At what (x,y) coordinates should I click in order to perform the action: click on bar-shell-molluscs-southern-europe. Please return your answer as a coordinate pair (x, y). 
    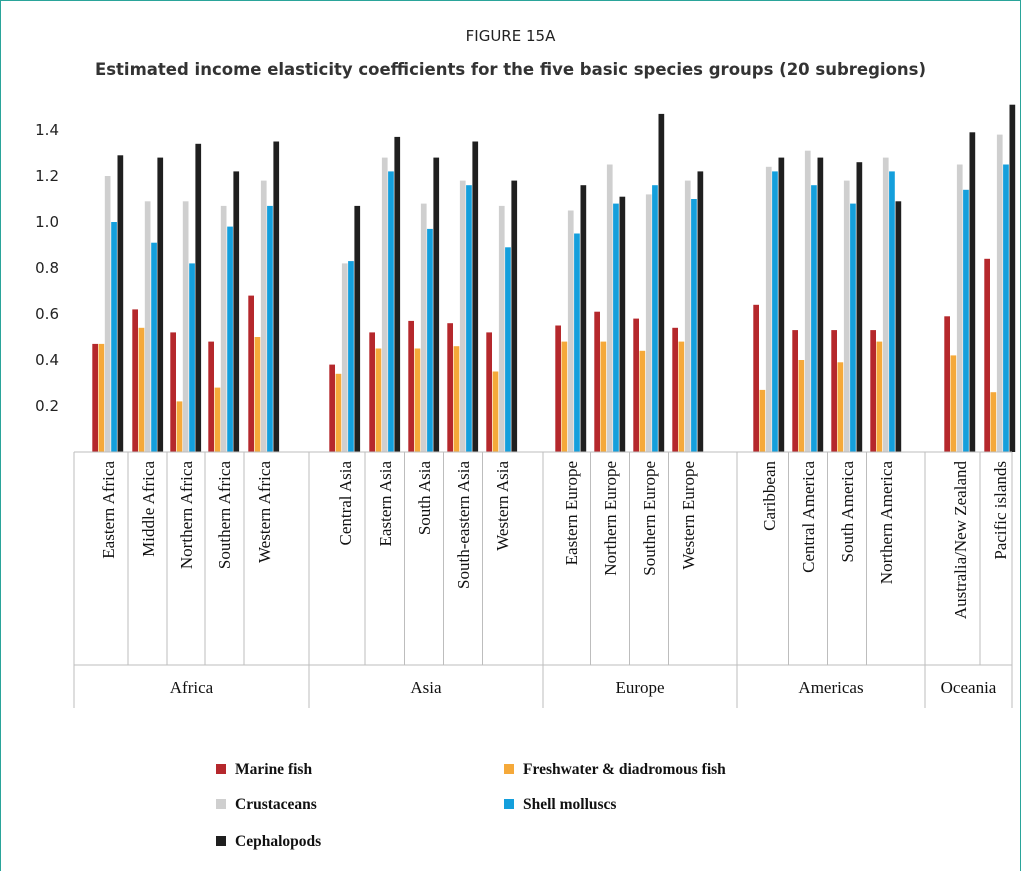
    Looking at the image, I should click on (655, 318).